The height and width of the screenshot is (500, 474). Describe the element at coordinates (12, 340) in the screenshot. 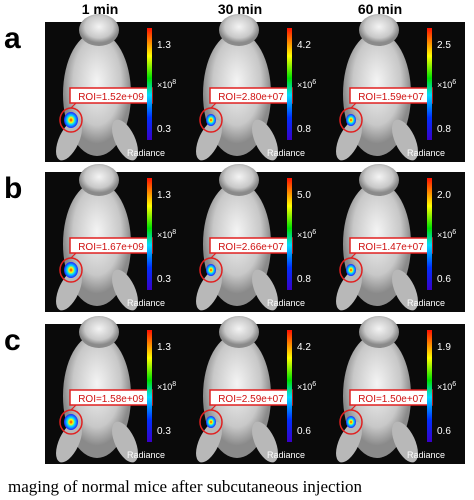

I see `row-label: c` at that location.